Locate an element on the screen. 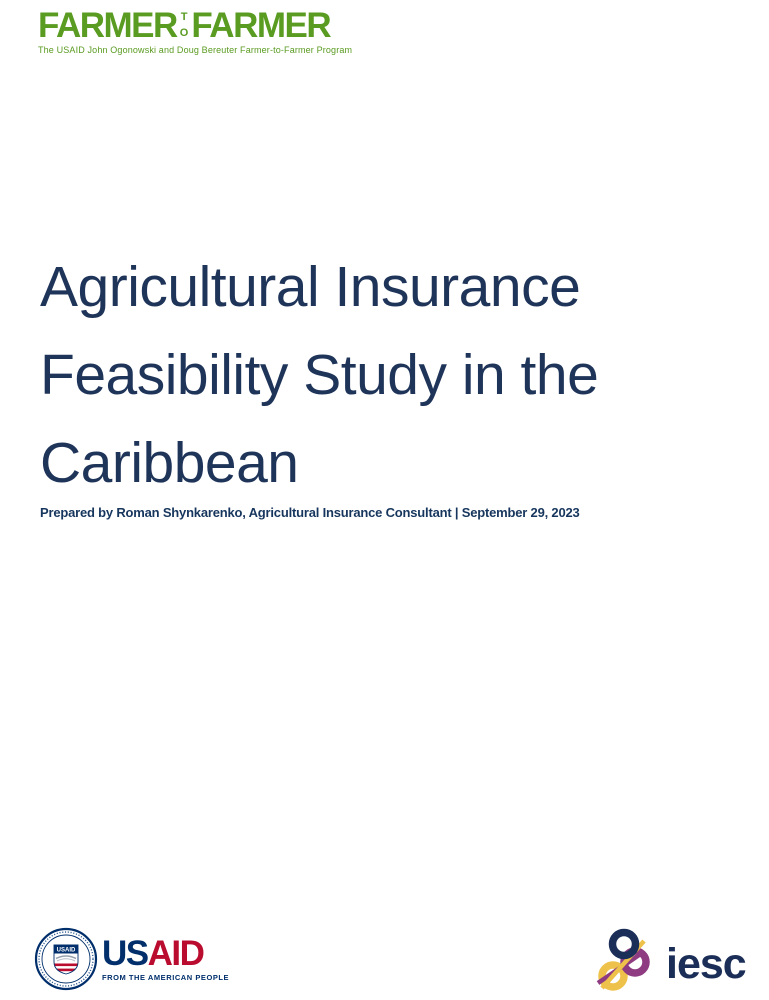  iesc-logo: iesc is located at coordinates (671, 961).